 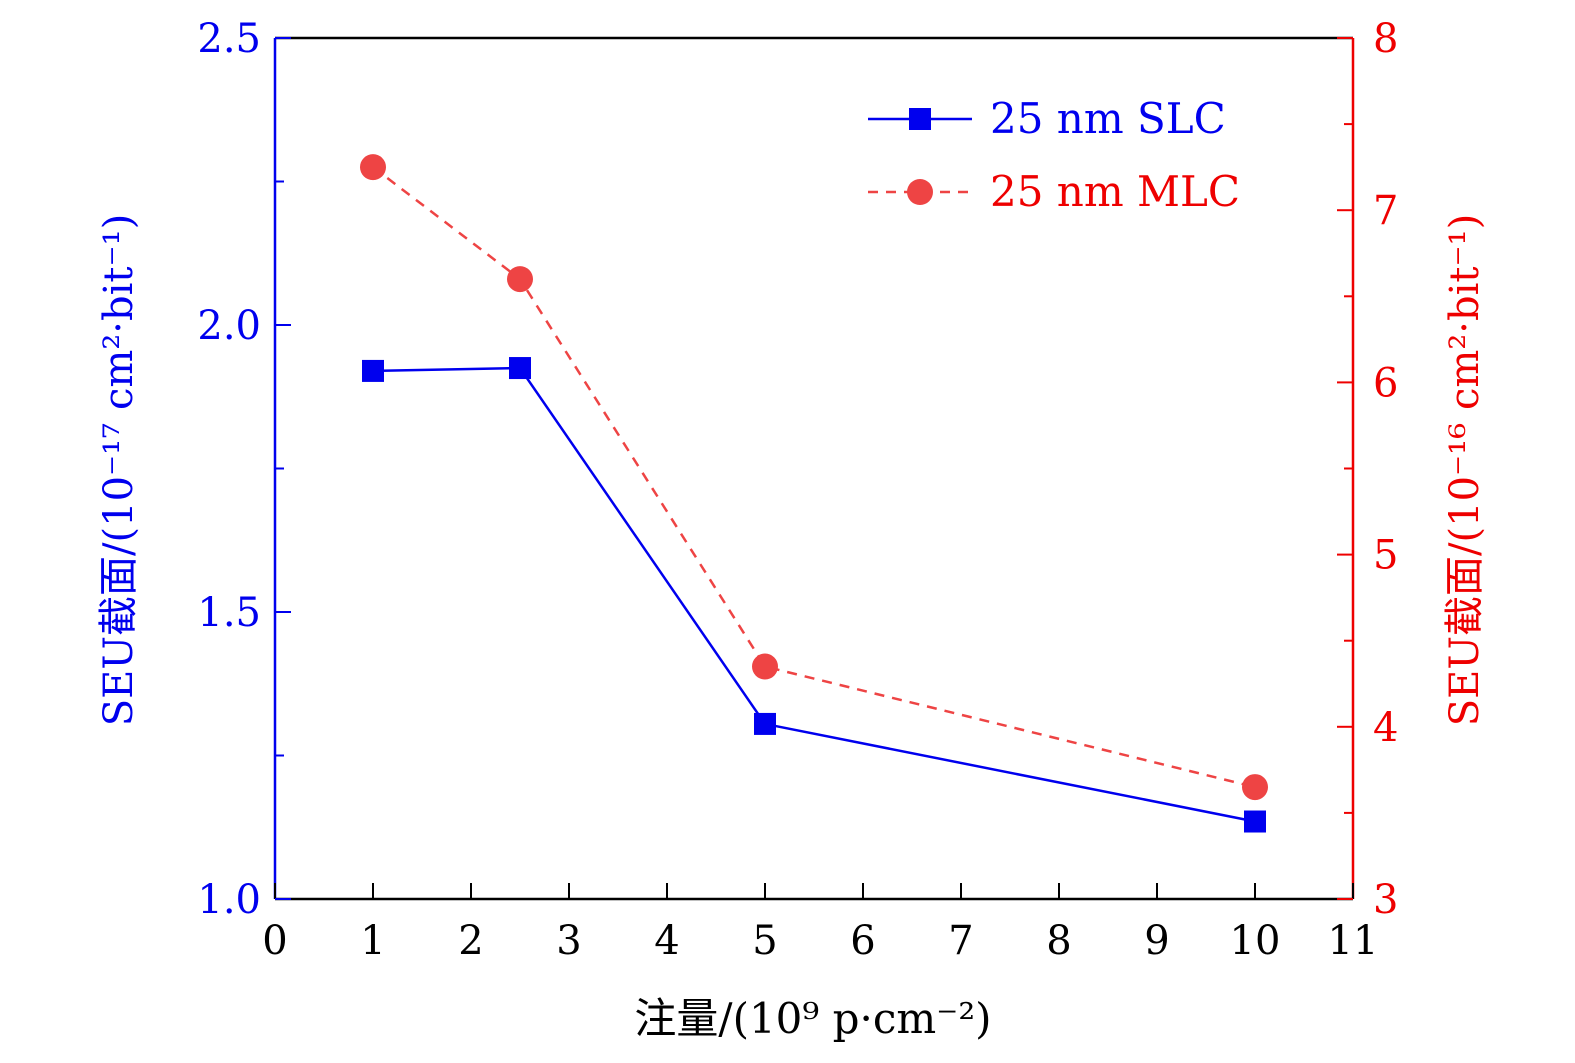 I want to click on y-right-tick-label: 6, so click(x=1385, y=383).